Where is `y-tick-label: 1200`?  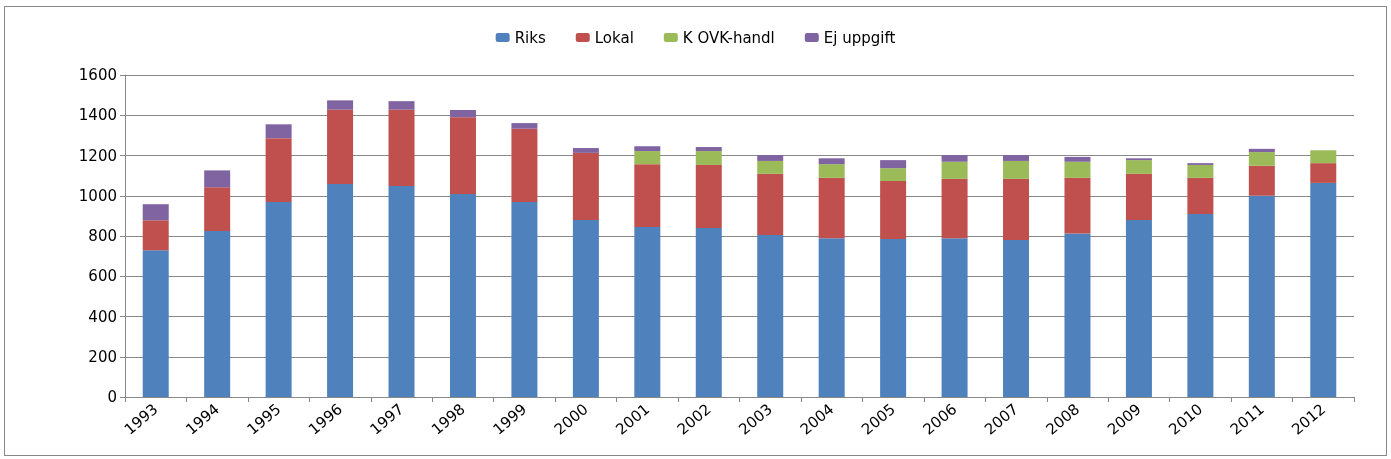 y-tick-label: 1200 is located at coordinates (97, 155).